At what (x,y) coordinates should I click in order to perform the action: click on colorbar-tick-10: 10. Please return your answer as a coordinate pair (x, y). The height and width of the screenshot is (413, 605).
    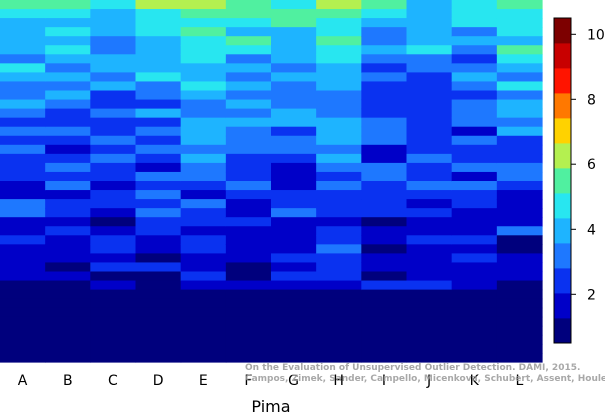
    Looking at the image, I should click on (596, 35).